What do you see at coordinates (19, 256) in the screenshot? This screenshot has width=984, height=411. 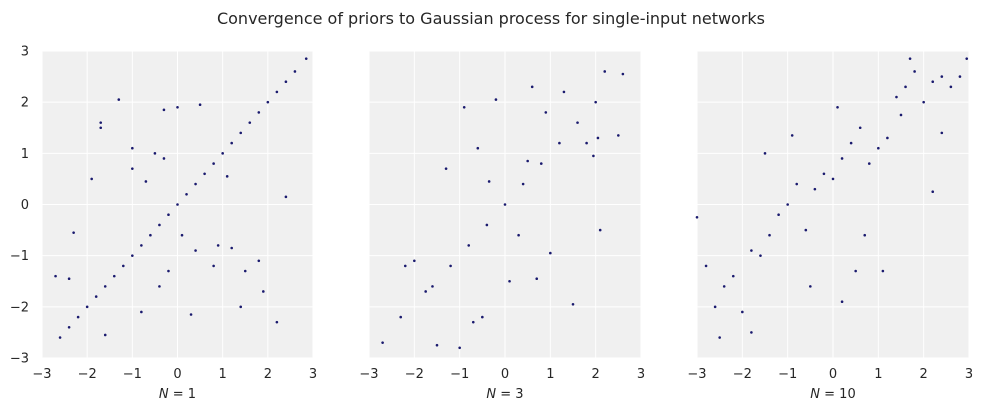 I see `y-tick-label: −1` at bounding box center [19, 256].